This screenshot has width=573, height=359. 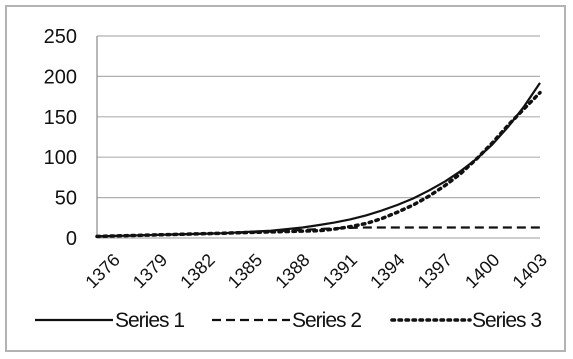 I want to click on x-tick-label: 1391, so click(x=340, y=271).